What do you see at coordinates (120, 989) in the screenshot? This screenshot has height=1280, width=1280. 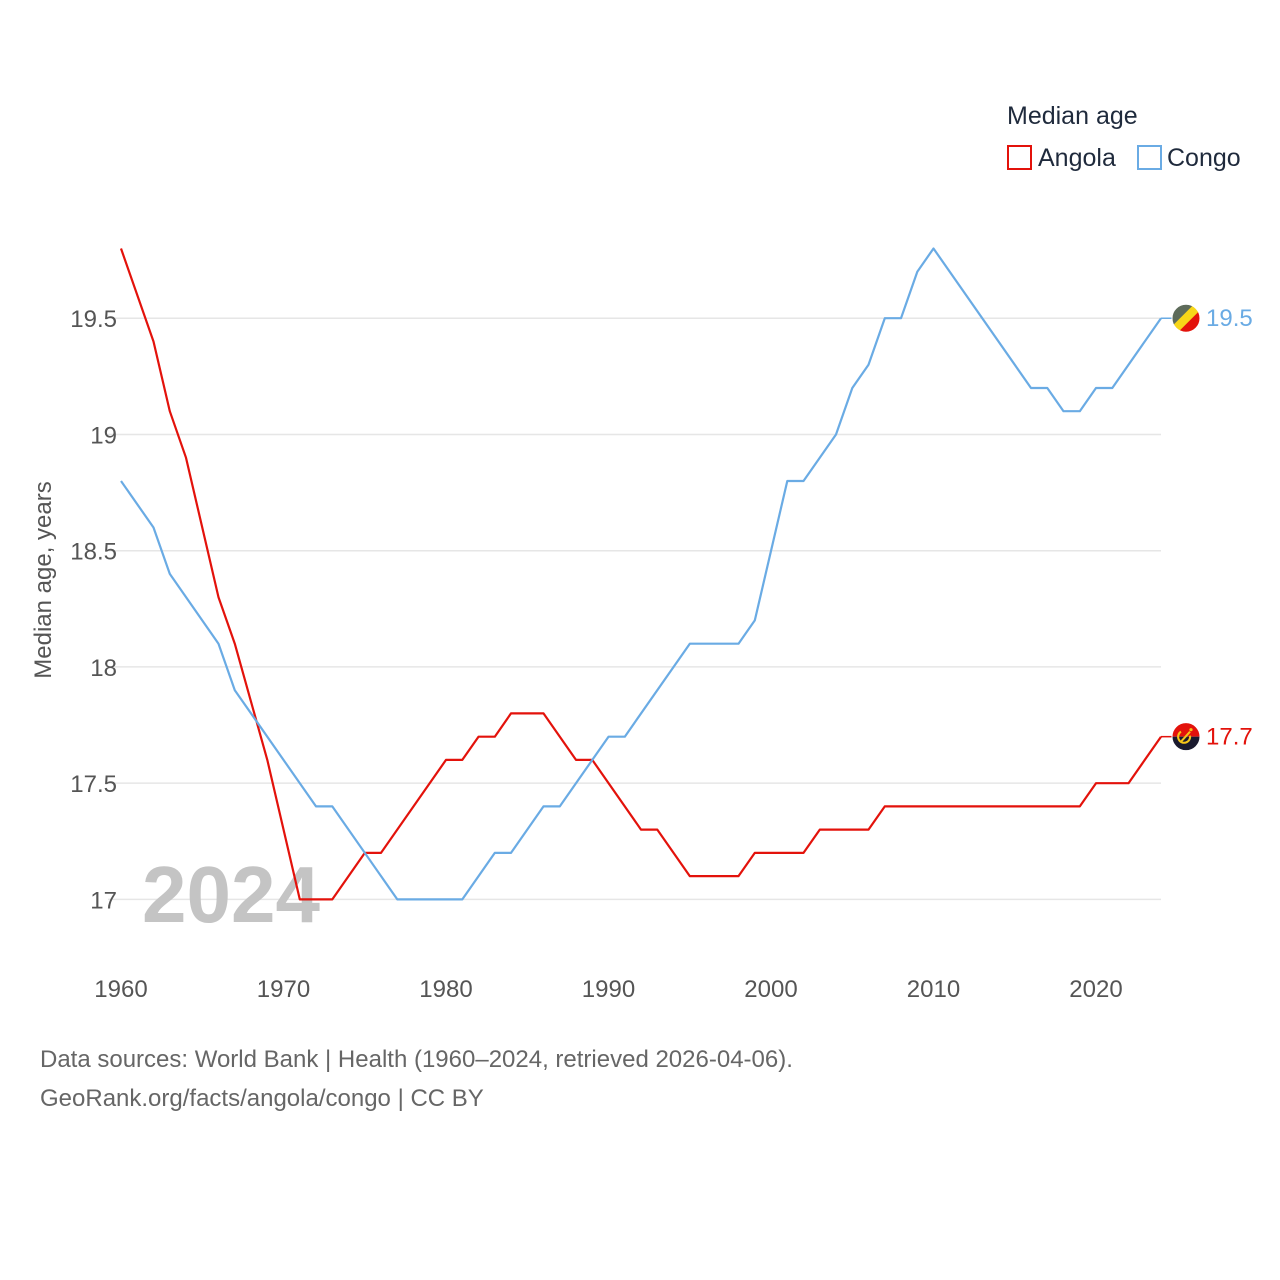 I see `x-tick-label: 1960` at bounding box center [120, 989].